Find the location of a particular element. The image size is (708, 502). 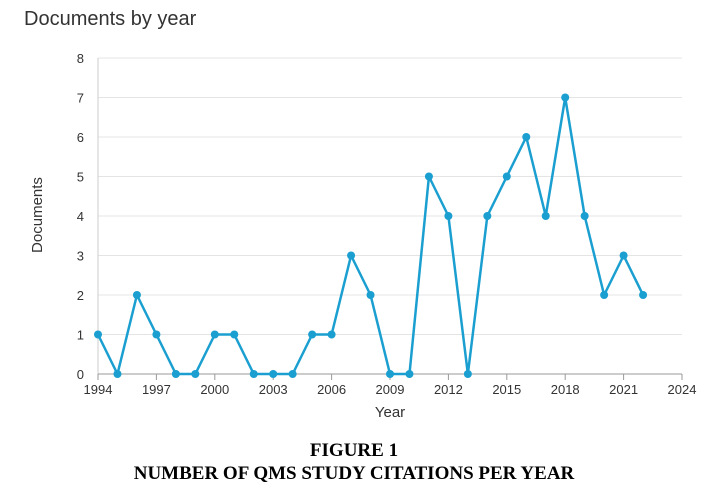

x-tick-label: 1994 is located at coordinates (98, 389).